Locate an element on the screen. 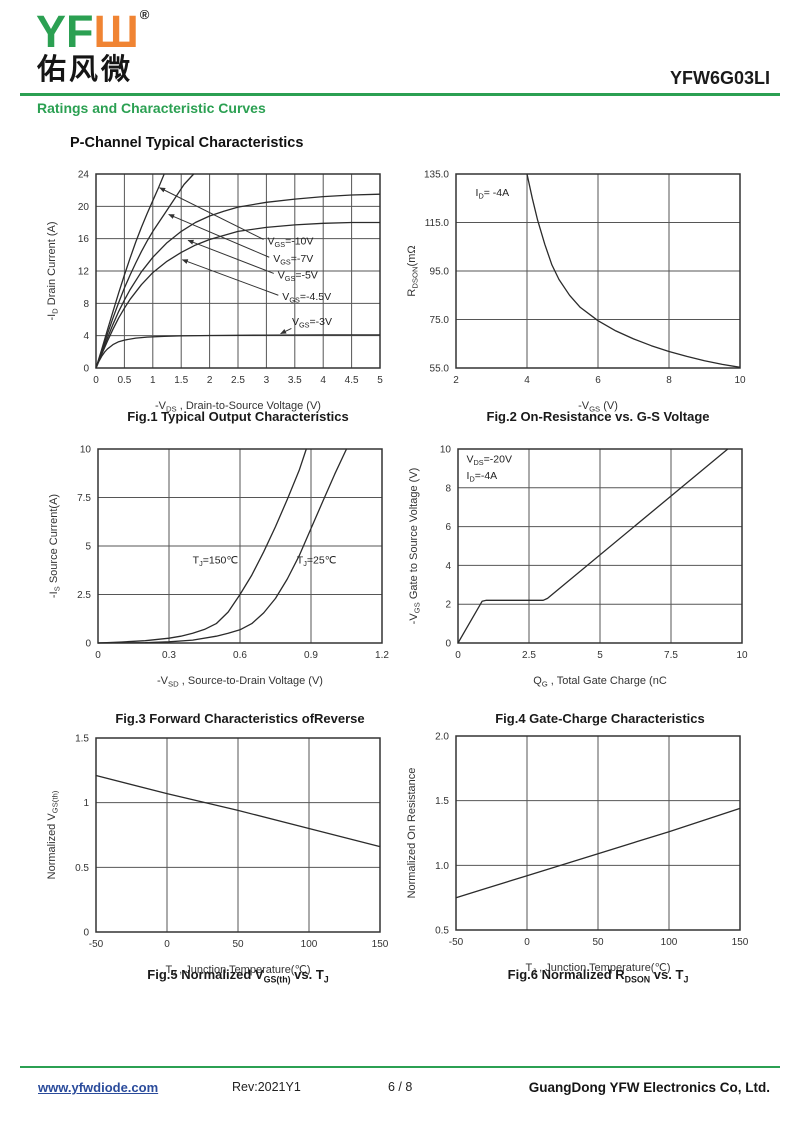 The height and width of the screenshot is (1131, 800). y-tick-label: 1.0 is located at coordinates (442, 866).